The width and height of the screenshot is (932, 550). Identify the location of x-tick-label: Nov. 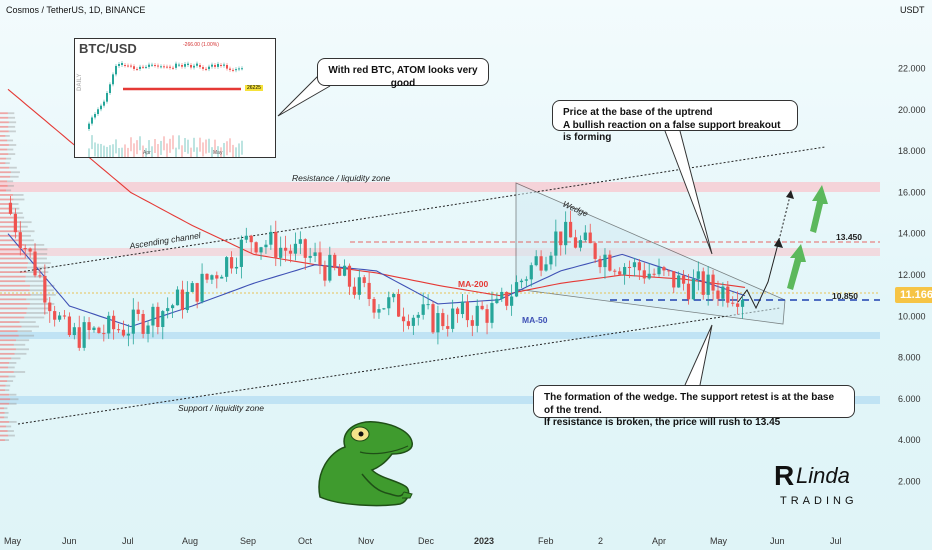
(366, 541).